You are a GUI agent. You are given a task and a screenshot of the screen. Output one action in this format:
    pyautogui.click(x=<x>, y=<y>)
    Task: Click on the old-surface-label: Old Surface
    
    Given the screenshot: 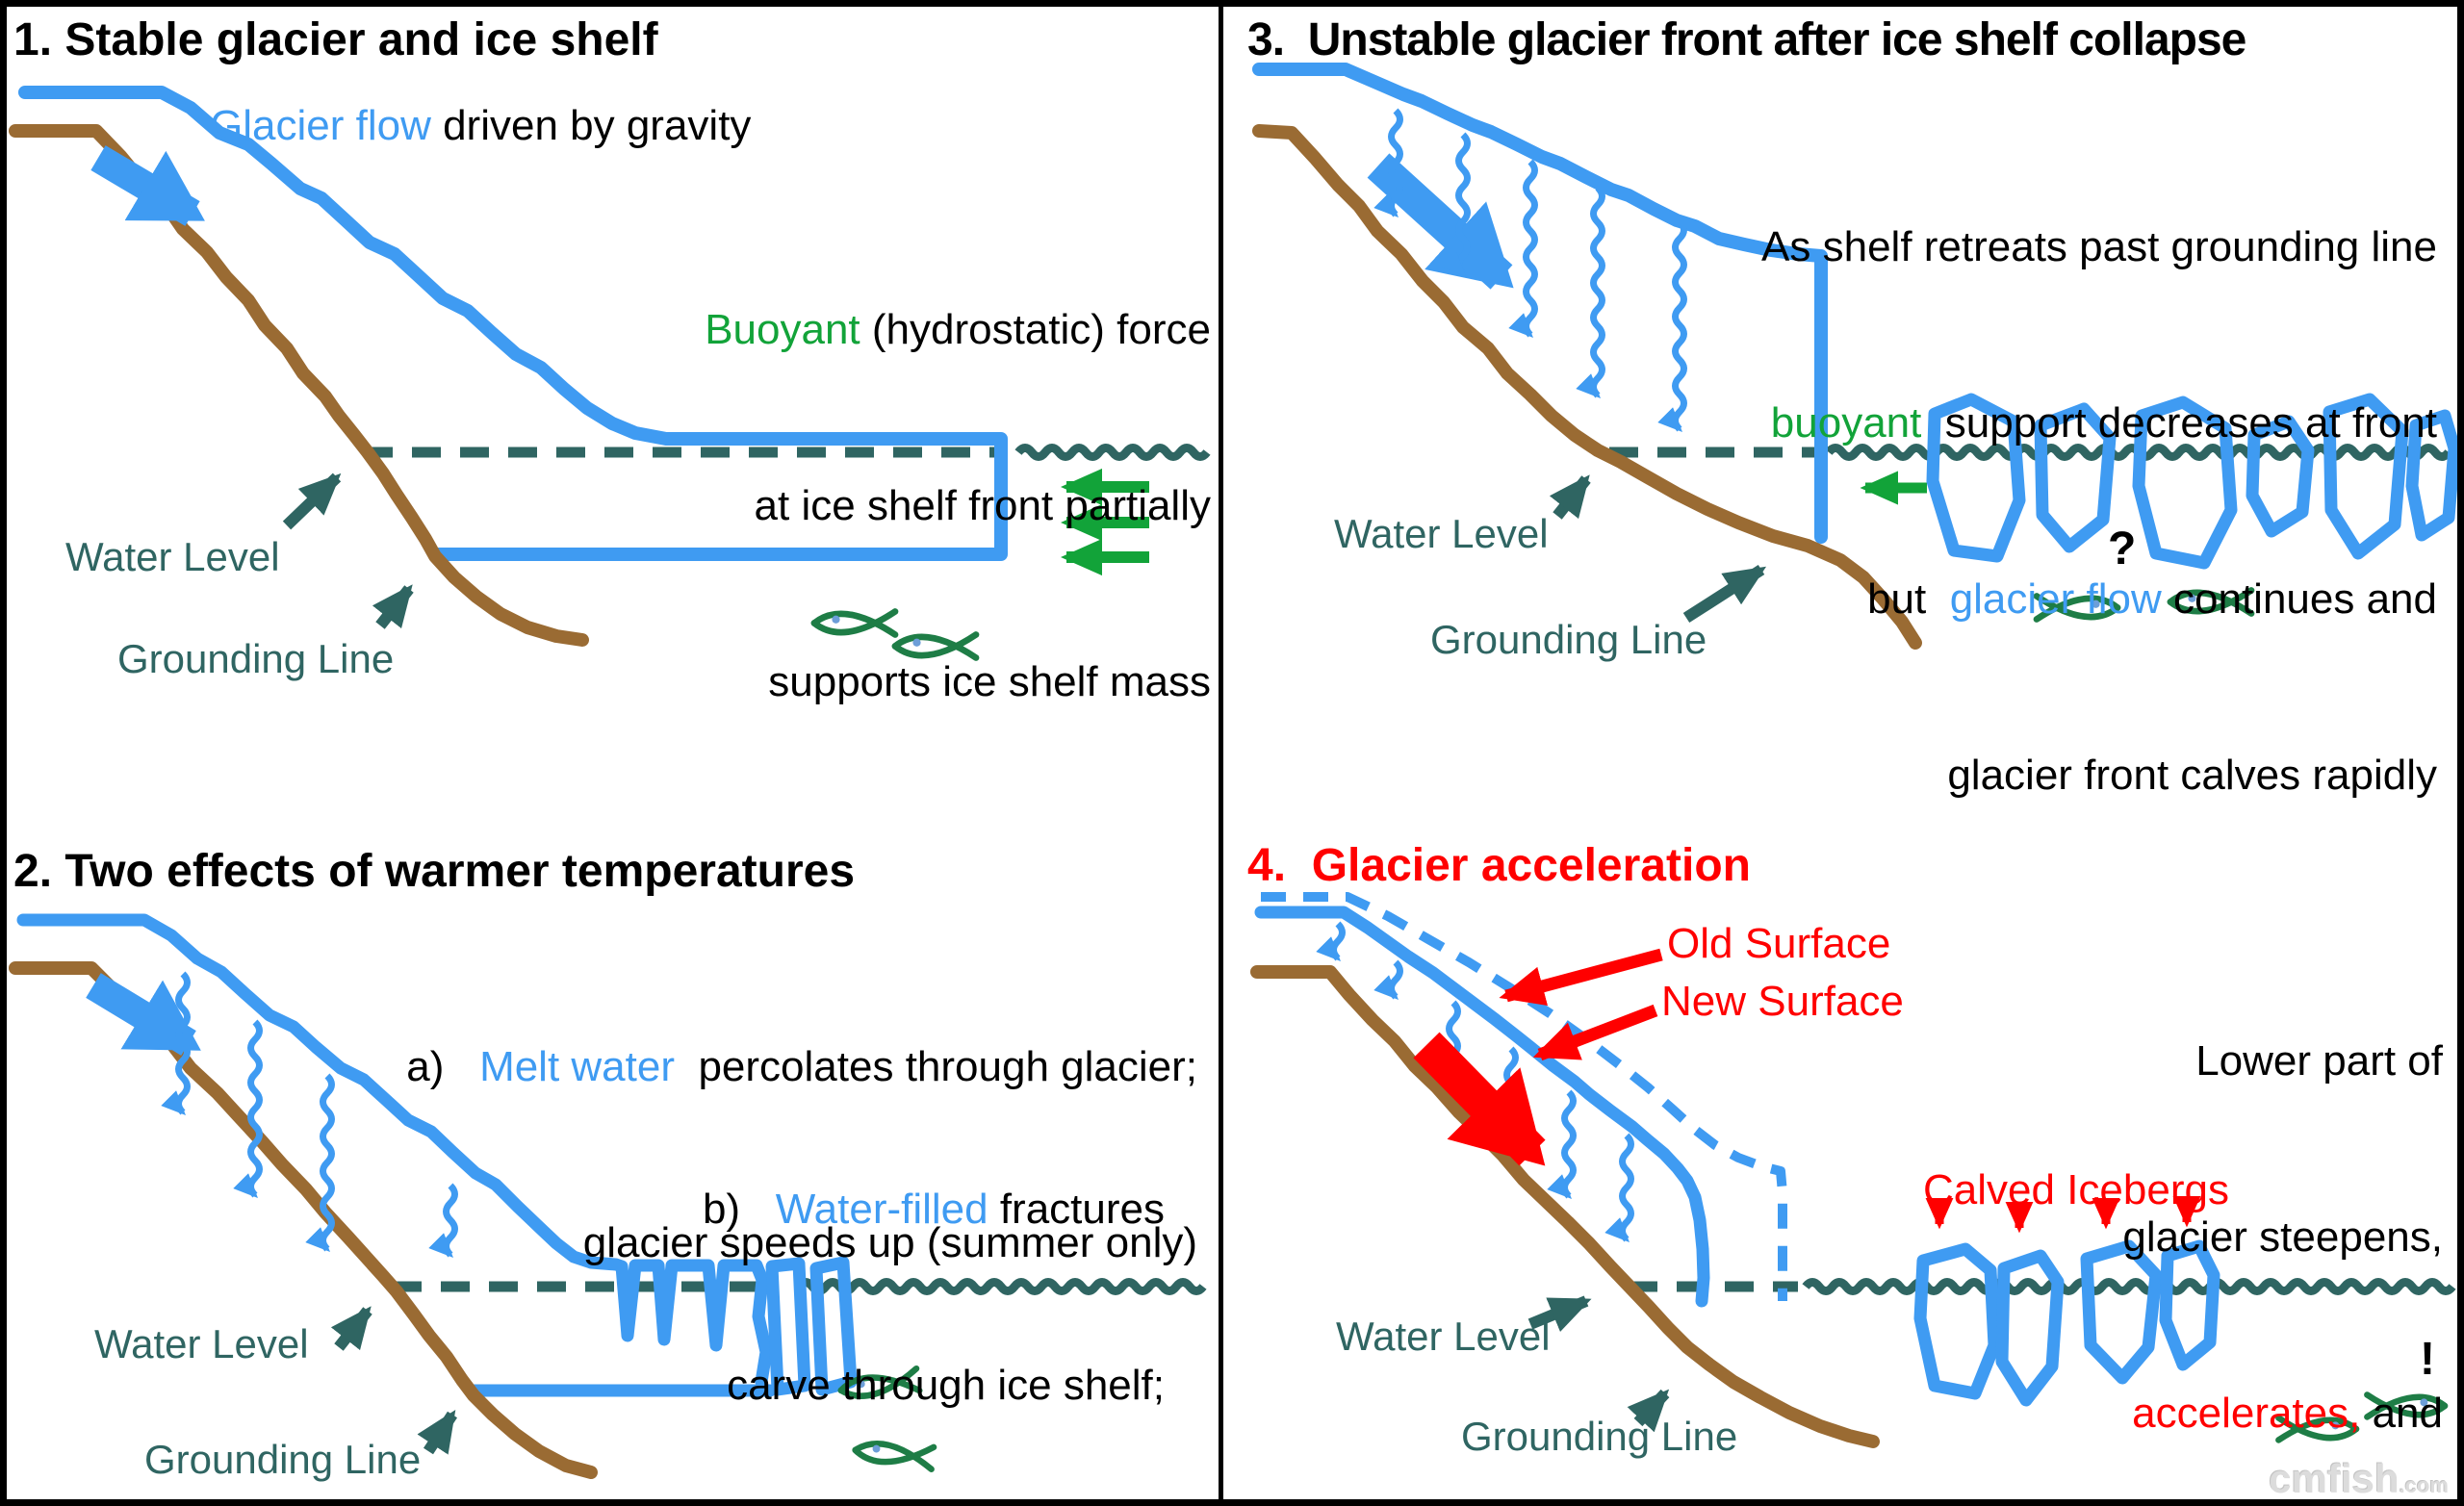 What is the action you would take?
    pyautogui.click(x=1779, y=943)
    